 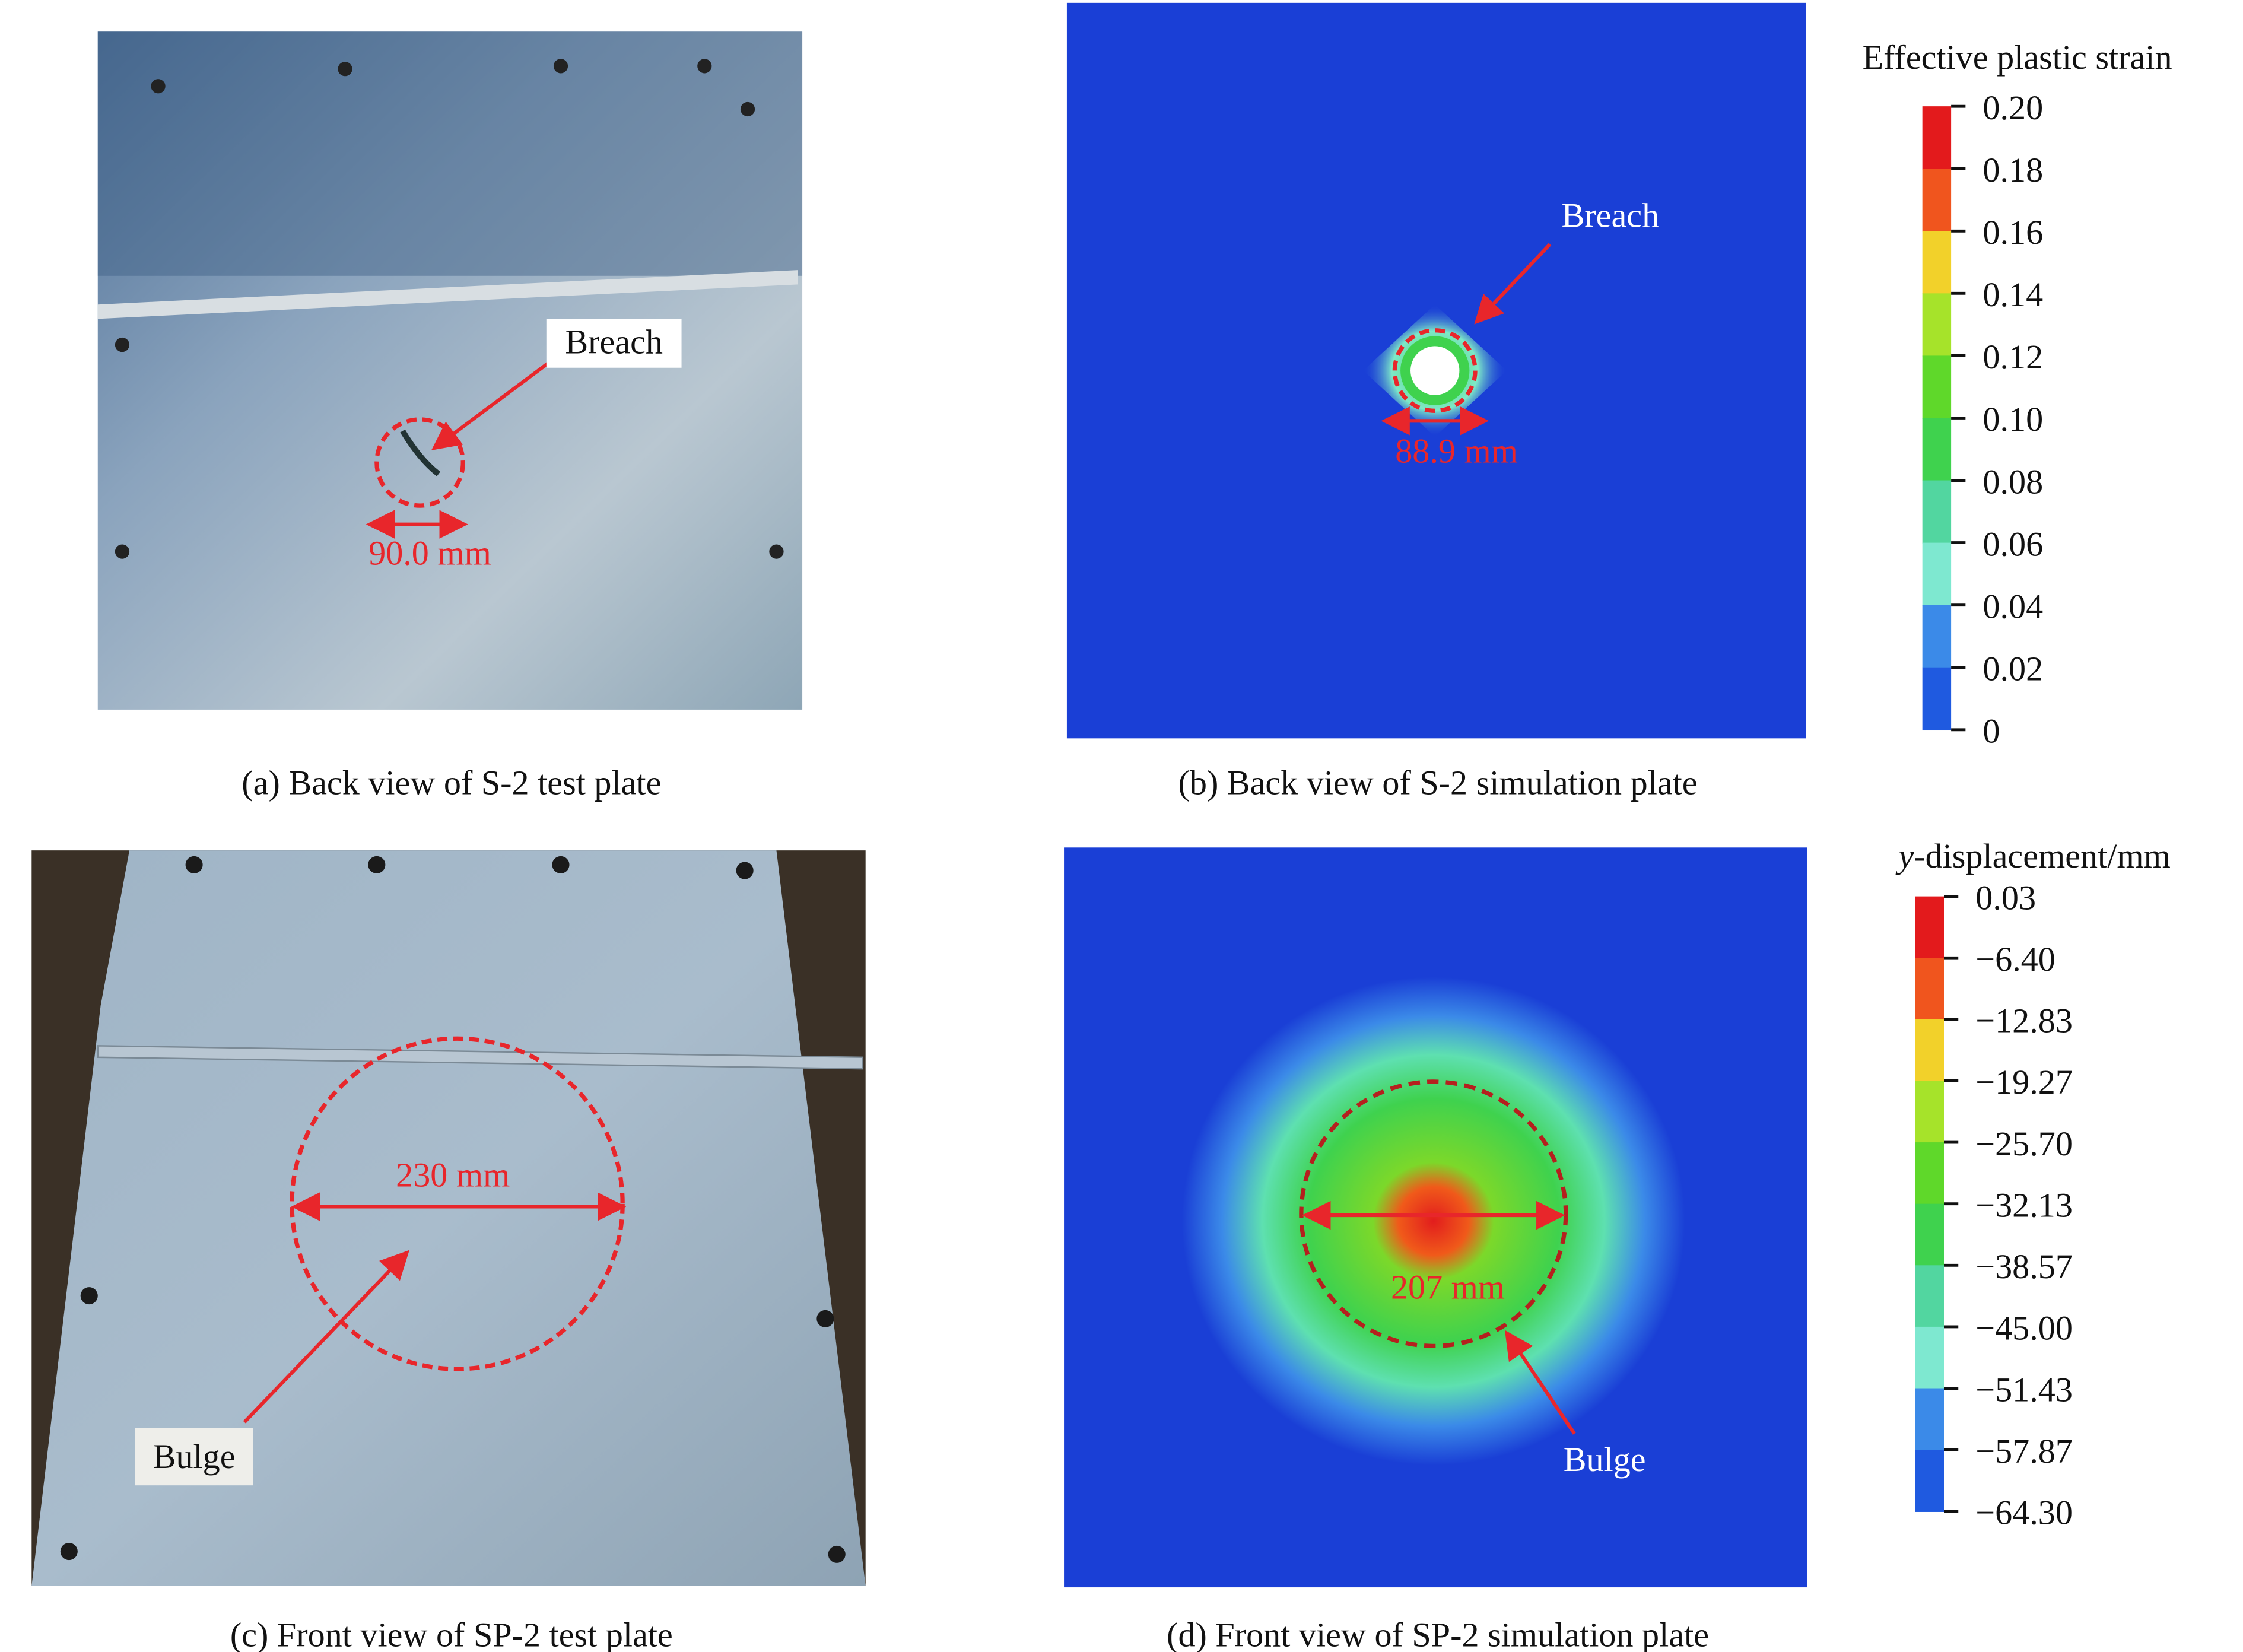 What do you see at coordinates (453, 1175) in the screenshot?
I see `annotation: 230 mm` at bounding box center [453, 1175].